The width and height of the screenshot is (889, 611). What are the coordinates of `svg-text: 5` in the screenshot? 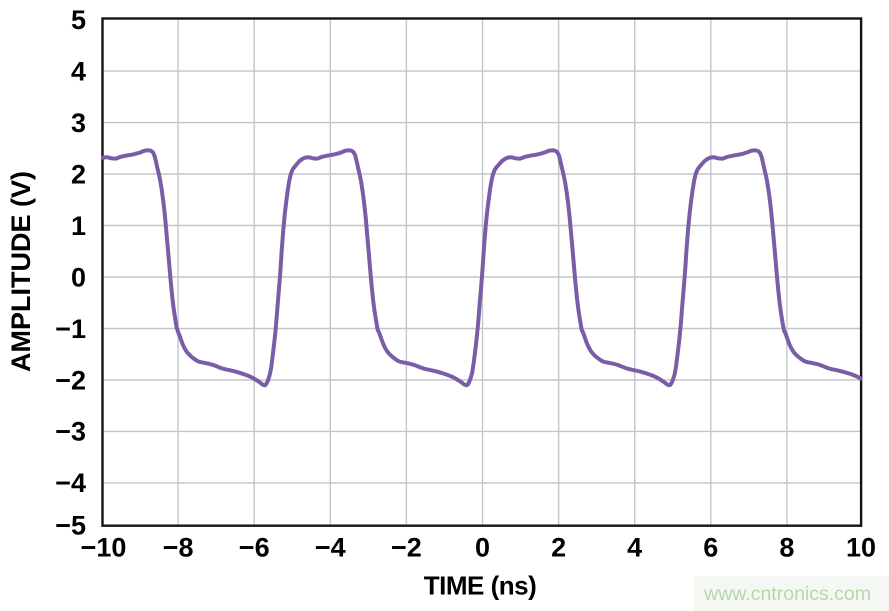 It's located at (78, 20).